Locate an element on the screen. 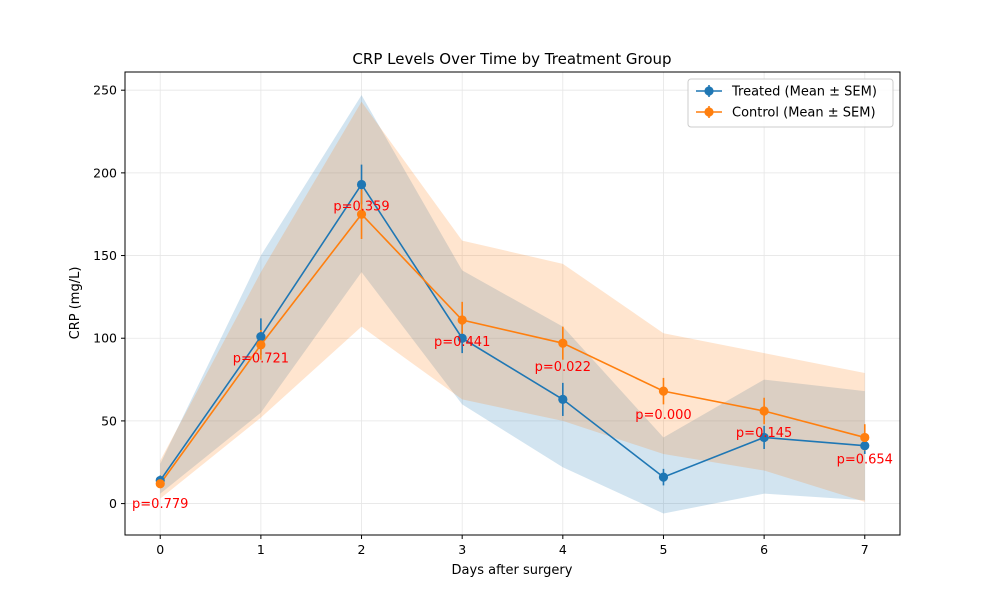  p-value-label: p=0.359 is located at coordinates (361, 206).